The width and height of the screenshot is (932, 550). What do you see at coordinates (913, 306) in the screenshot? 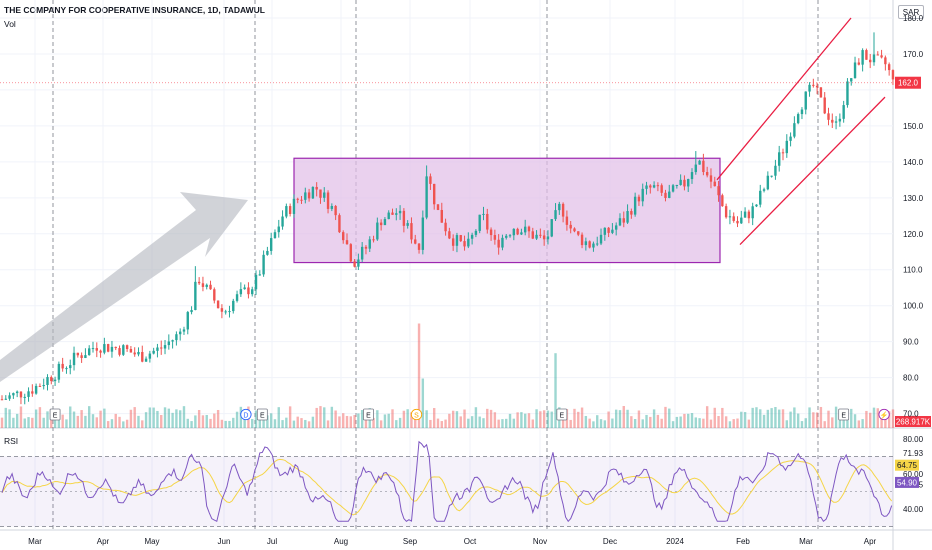
I see `price-tick-label: 100.0` at bounding box center [913, 306].